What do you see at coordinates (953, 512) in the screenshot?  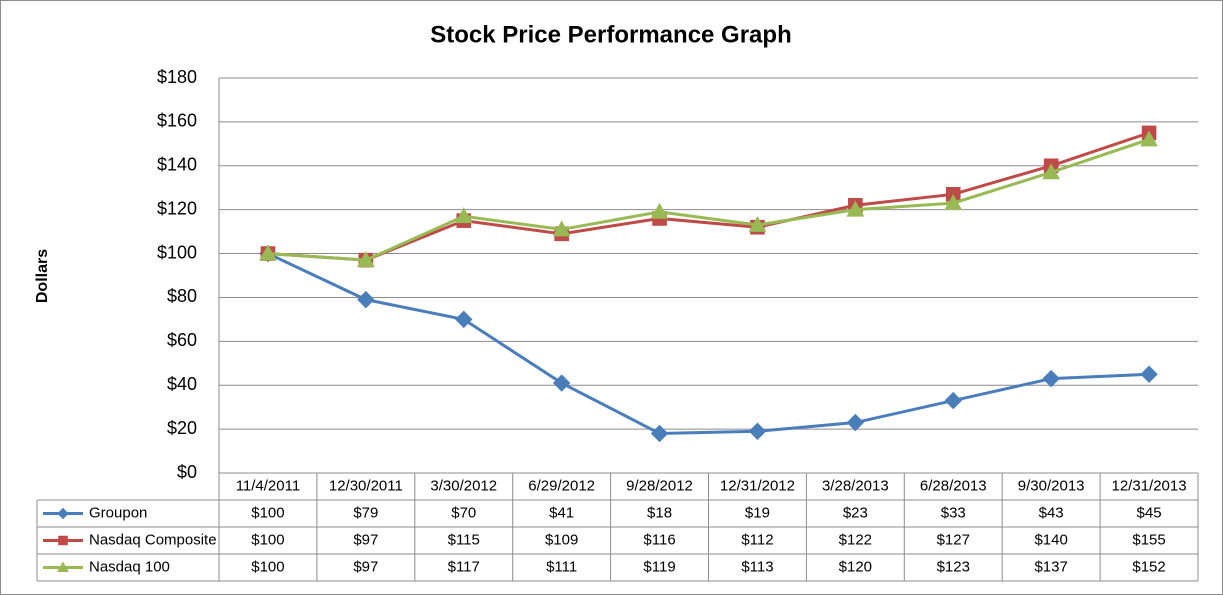 I see `table-cell: $33` at bounding box center [953, 512].